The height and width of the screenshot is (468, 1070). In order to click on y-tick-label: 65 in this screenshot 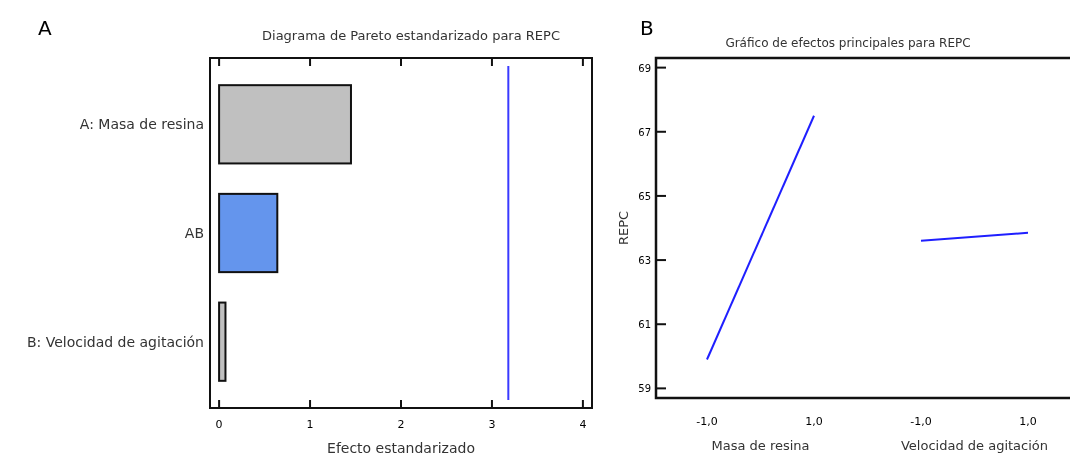, I will do `click(644, 196)`.